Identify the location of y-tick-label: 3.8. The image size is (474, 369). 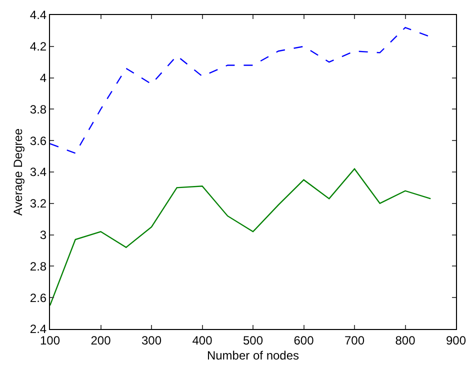
(38, 109).